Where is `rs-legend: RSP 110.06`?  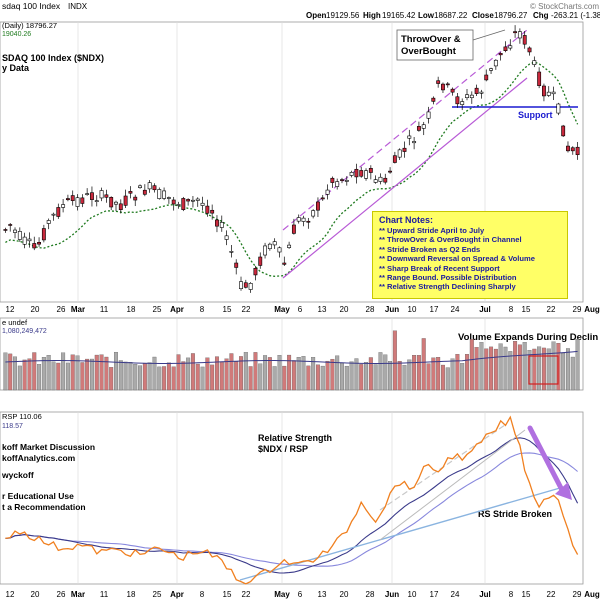 rs-legend: RSP 110.06 is located at coordinates (22, 416).